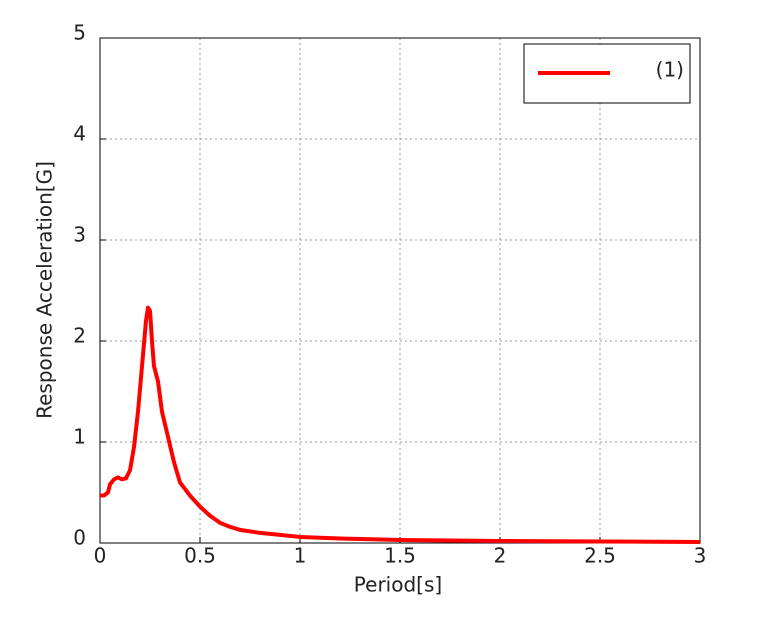 This screenshot has height=620, width=781. What do you see at coordinates (670, 70) in the screenshot?
I see `legend-label: (1)` at bounding box center [670, 70].